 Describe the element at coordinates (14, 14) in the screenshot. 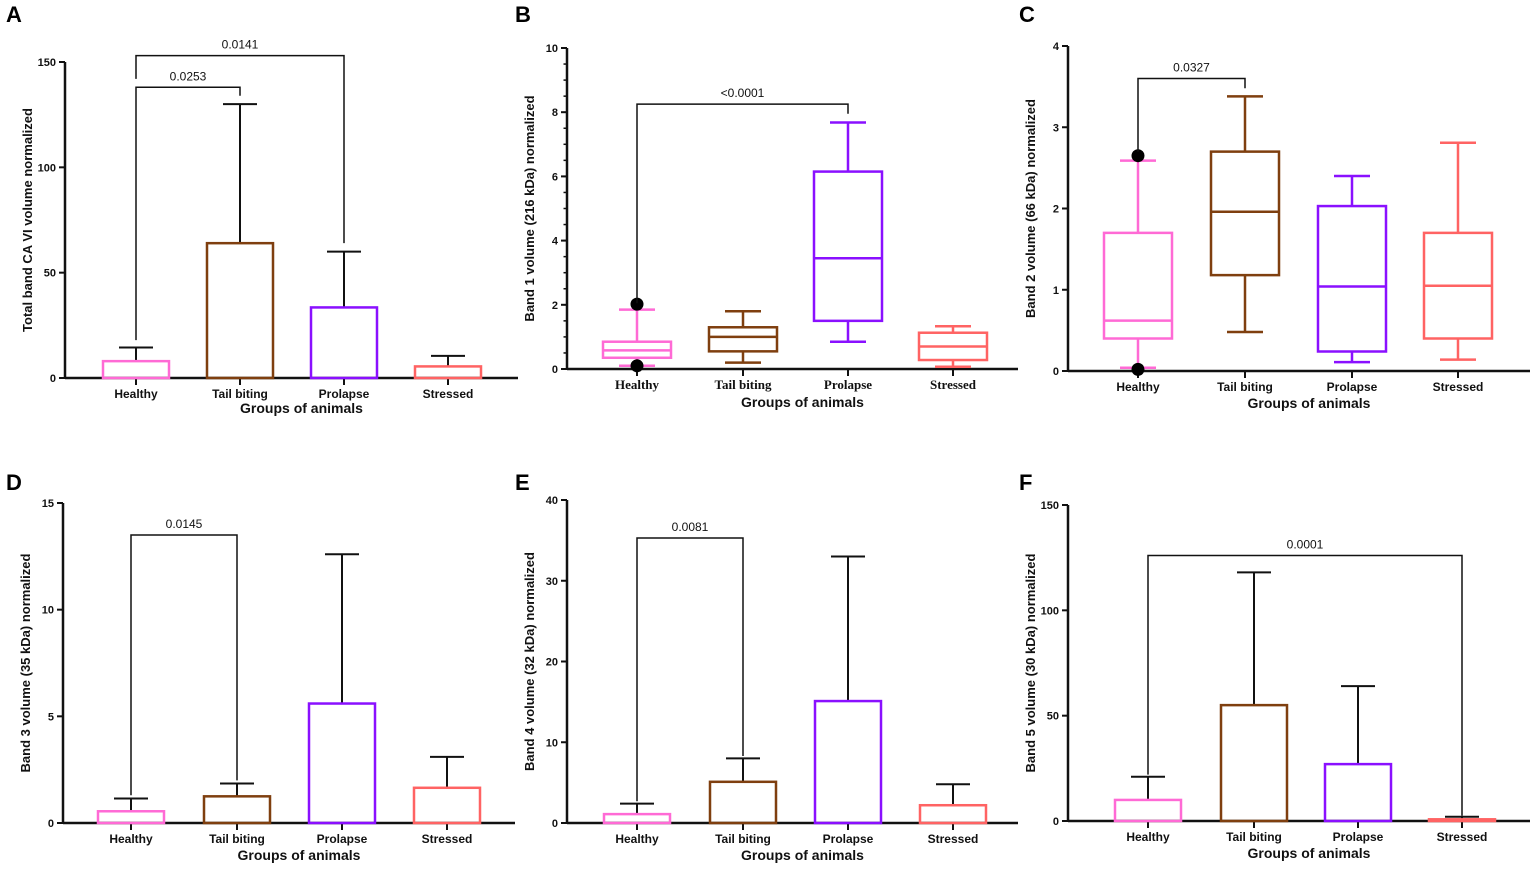

I see `panel-label: A` at that location.